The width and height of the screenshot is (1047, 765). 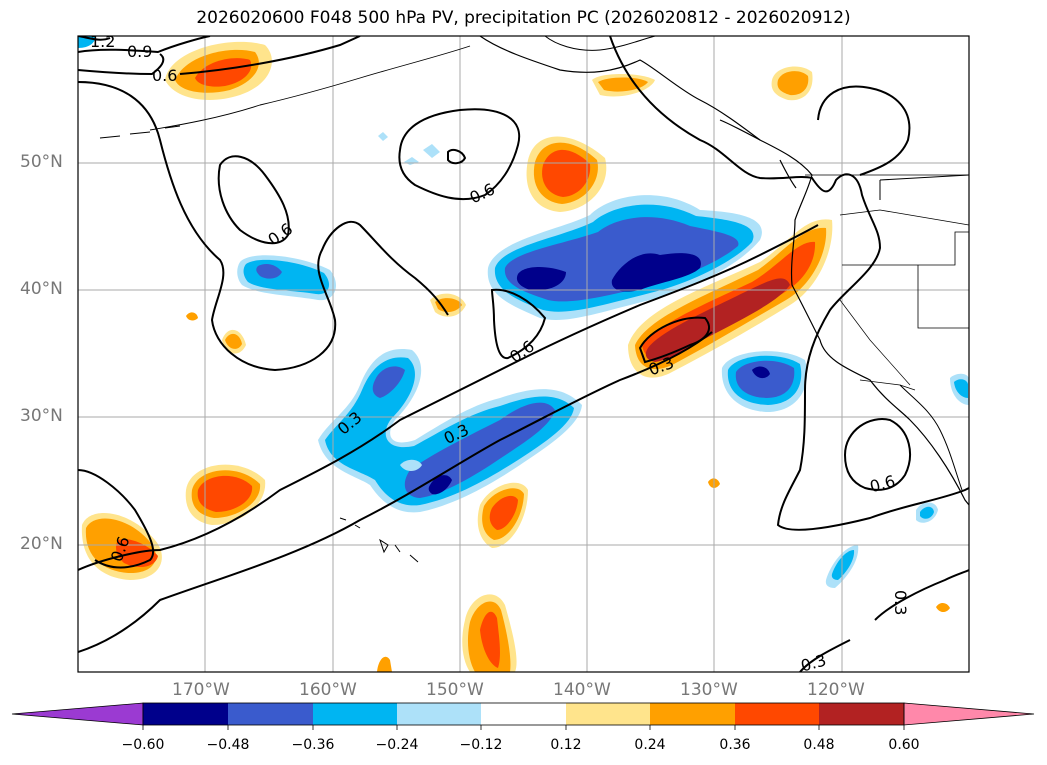 What do you see at coordinates (921, 595) in the screenshot?
I see `contour-03-se` at bounding box center [921, 595].